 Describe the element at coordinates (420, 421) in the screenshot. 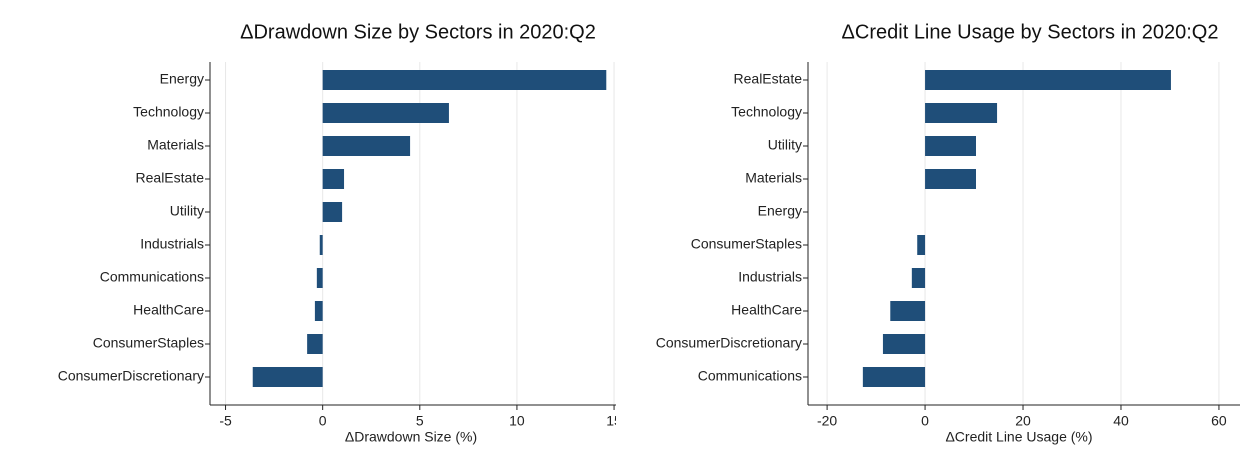

I see `x-tick-label: 5` at that location.